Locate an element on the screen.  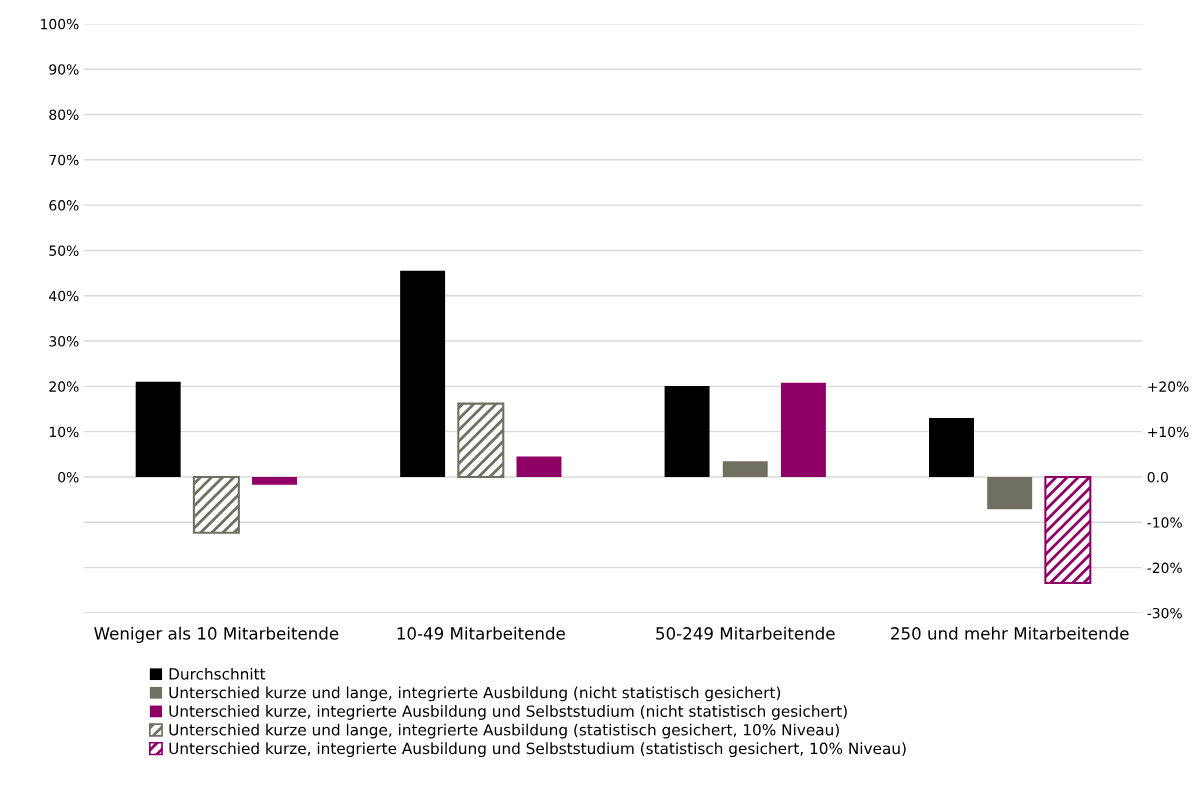
y2-tick-label: -10% is located at coordinates (1164, 522).